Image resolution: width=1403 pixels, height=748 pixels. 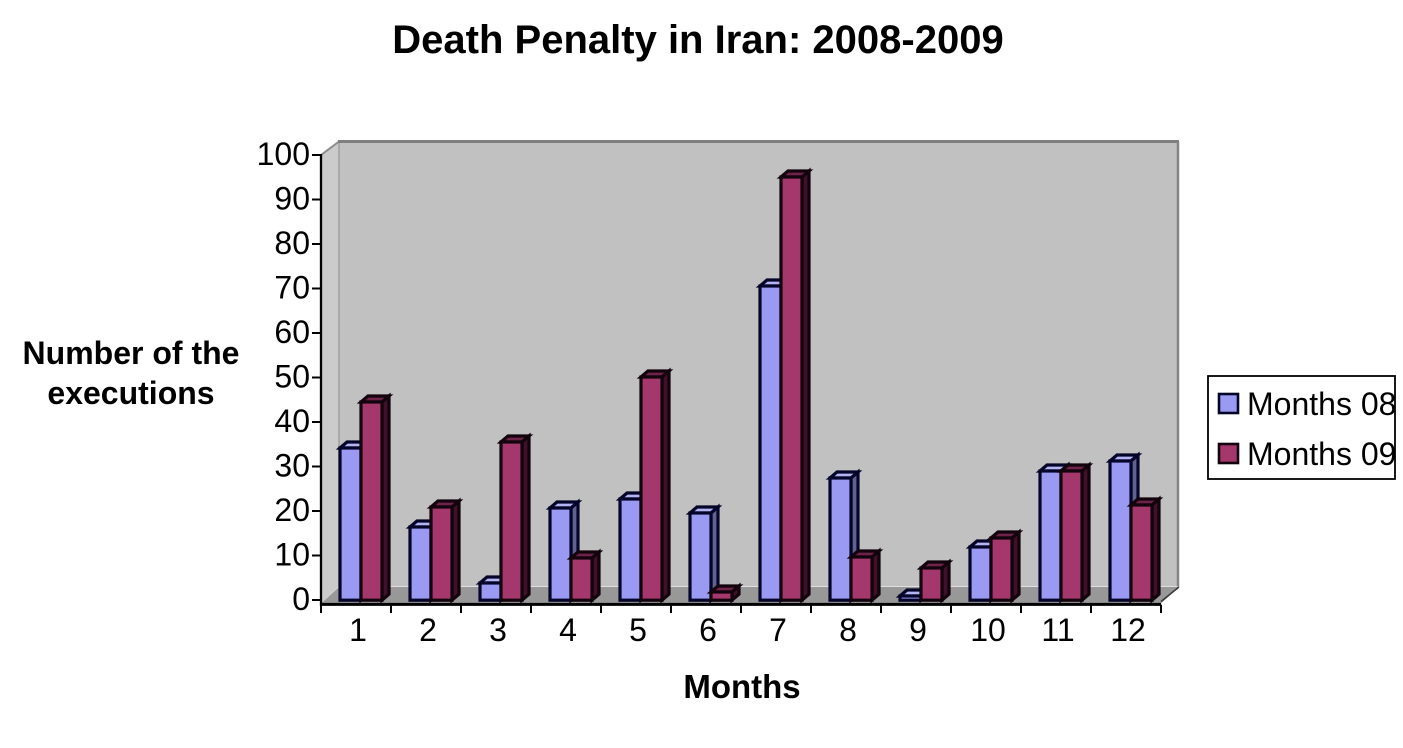 I want to click on svg-text: 40, so click(x=292, y=421).